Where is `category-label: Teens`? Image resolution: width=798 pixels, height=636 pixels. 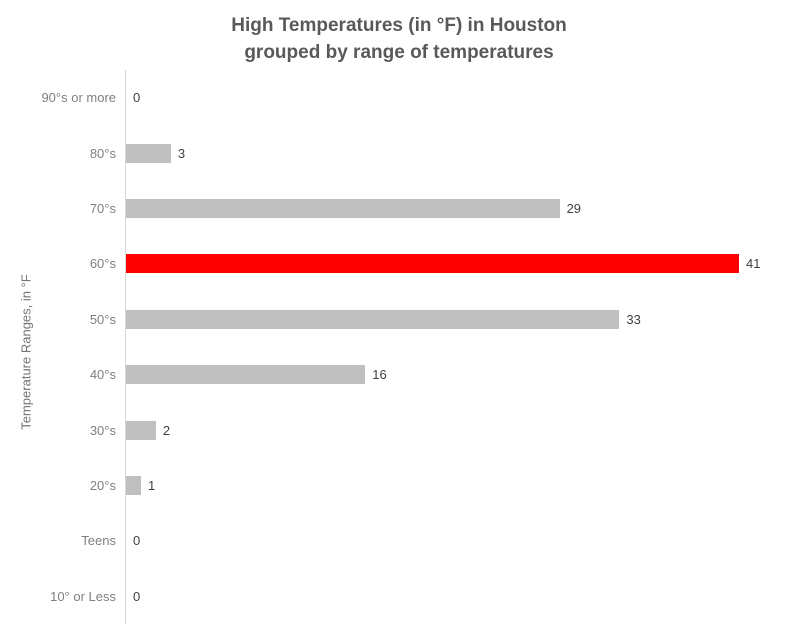 category-label: Teens is located at coordinates (98, 541).